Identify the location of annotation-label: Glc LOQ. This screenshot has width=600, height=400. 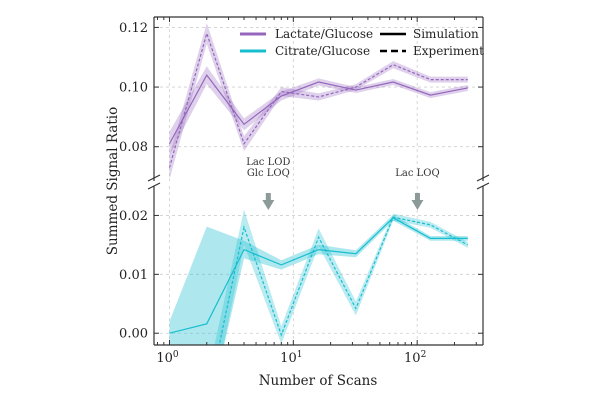
(268, 173).